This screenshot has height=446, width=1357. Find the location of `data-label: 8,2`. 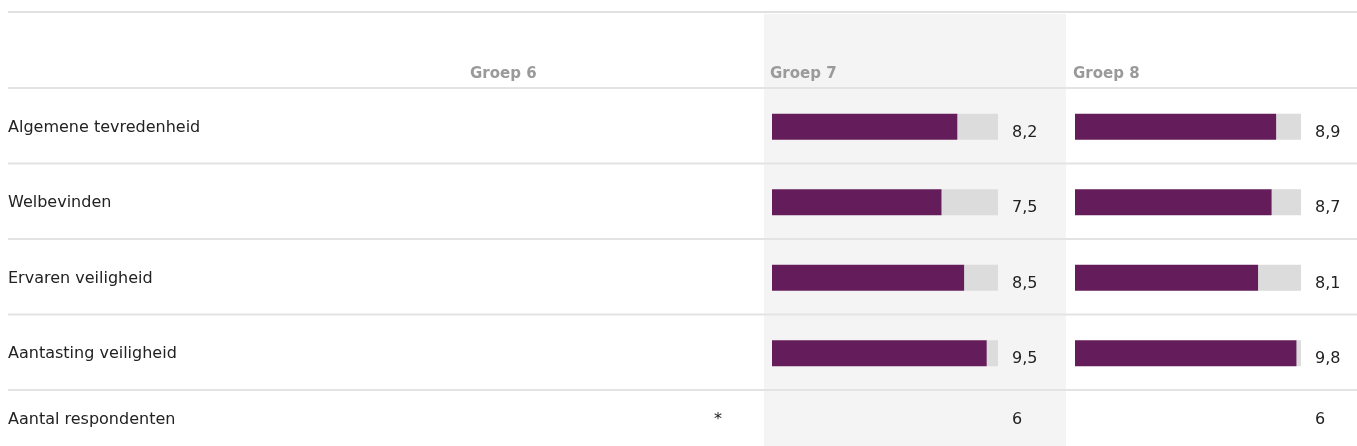

data-label: 8,2 is located at coordinates (1025, 131).